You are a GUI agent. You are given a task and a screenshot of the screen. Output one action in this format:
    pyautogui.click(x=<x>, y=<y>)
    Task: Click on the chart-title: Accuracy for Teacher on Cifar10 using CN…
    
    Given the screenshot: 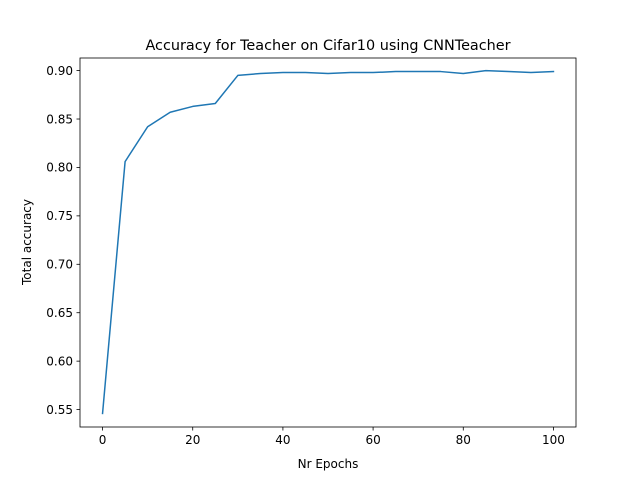 What is the action you would take?
    pyautogui.click(x=327, y=46)
    